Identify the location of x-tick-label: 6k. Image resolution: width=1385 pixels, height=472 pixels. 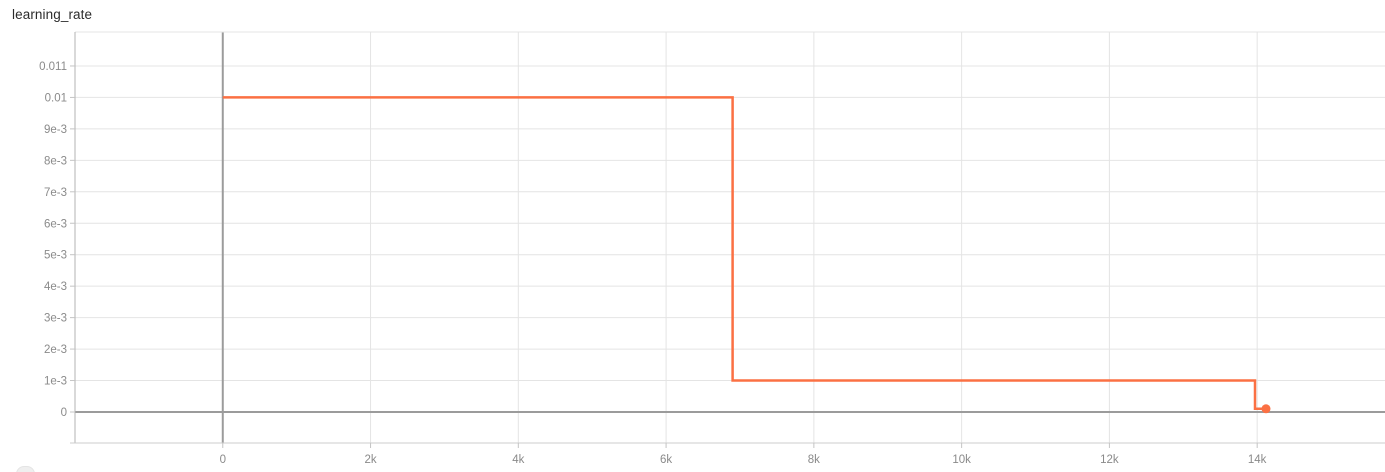
(666, 460).